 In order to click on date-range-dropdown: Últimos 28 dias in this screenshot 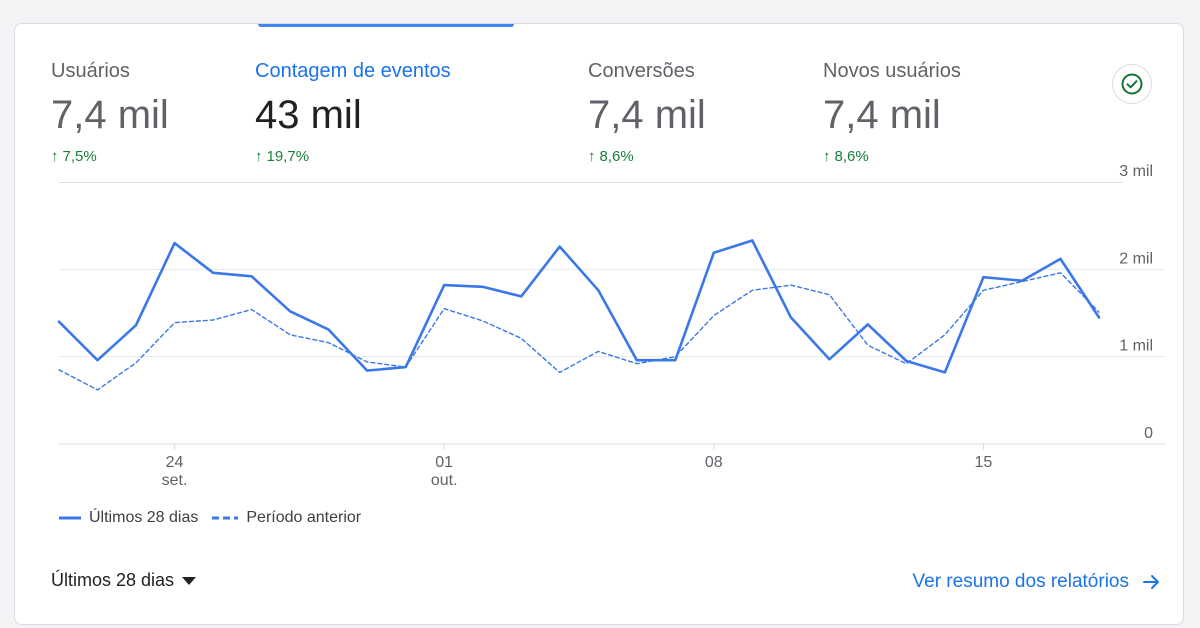, I will do `click(124, 580)`.